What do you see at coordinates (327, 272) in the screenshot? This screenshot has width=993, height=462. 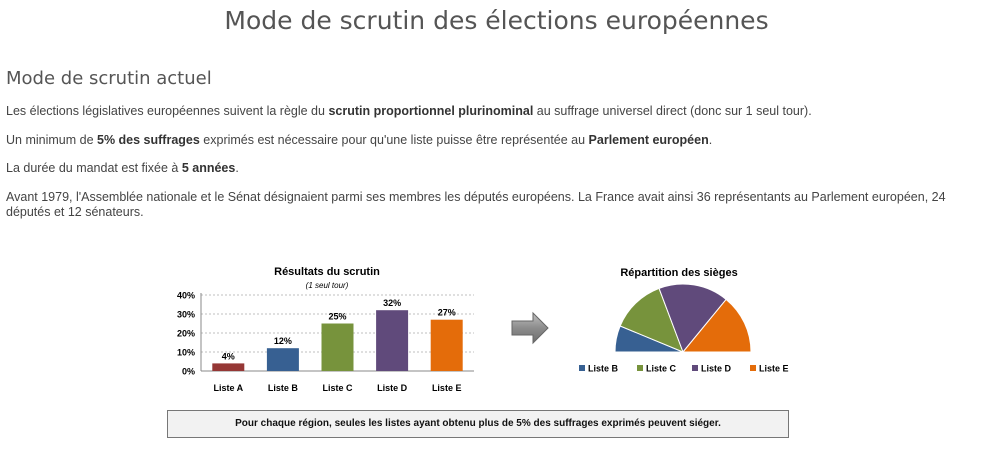 I see `bar-chart-title: Résultats du scrutin` at bounding box center [327, 272].